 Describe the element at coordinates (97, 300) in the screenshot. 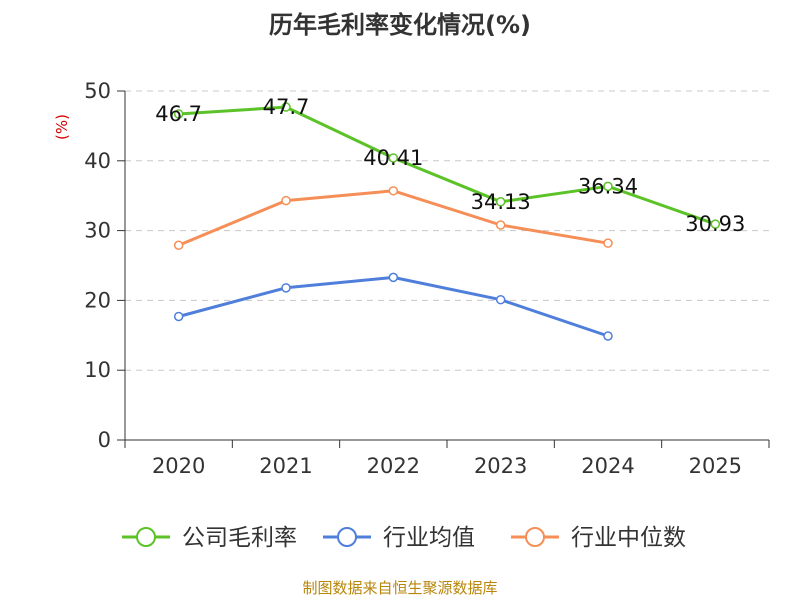

I see `y-tick-label-20: 20` at that location.